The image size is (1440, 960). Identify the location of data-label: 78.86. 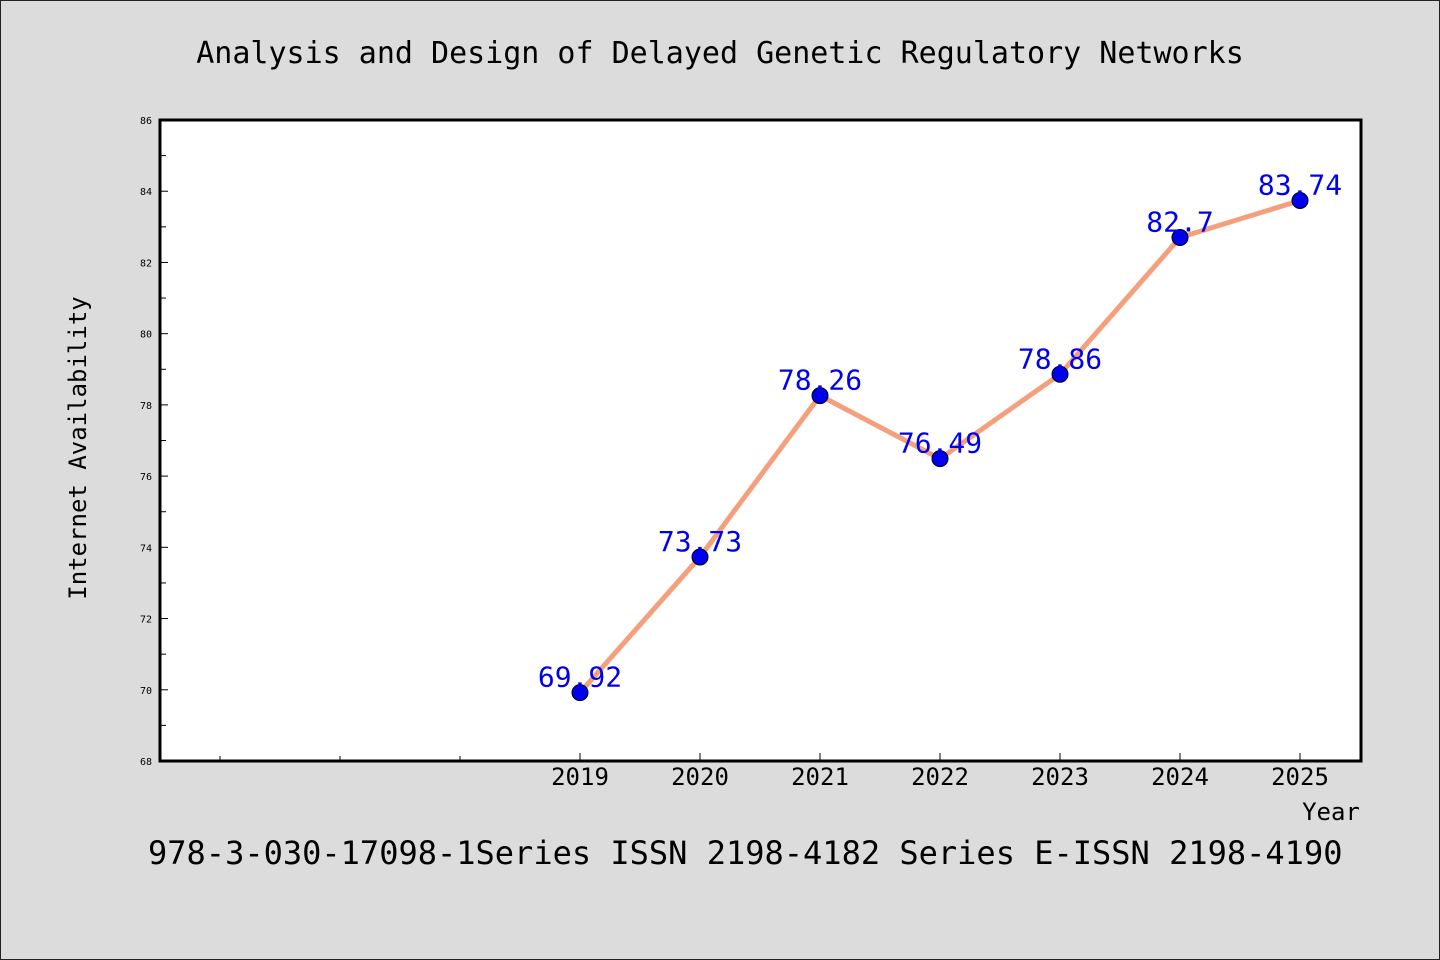
(1060, 358).